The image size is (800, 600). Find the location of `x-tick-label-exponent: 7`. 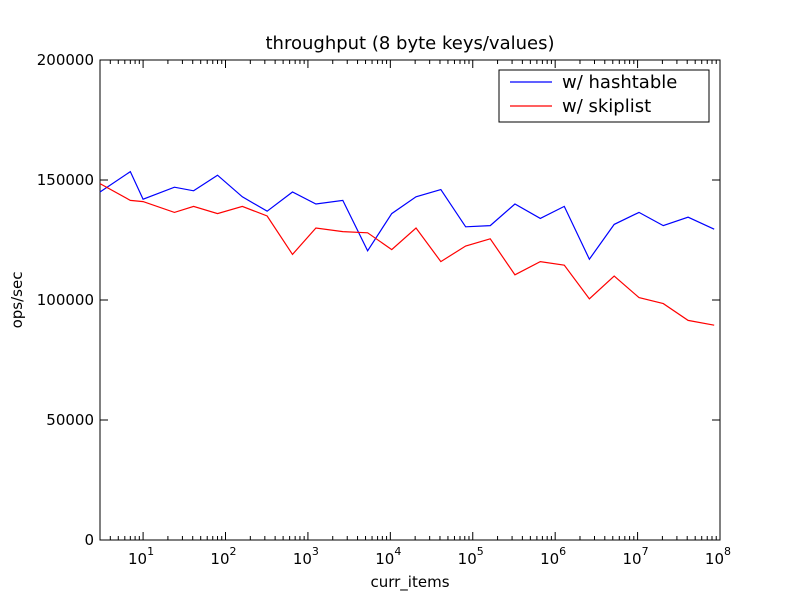

x-tick-label-exponent: 7 is located at coordinates (645, 551).